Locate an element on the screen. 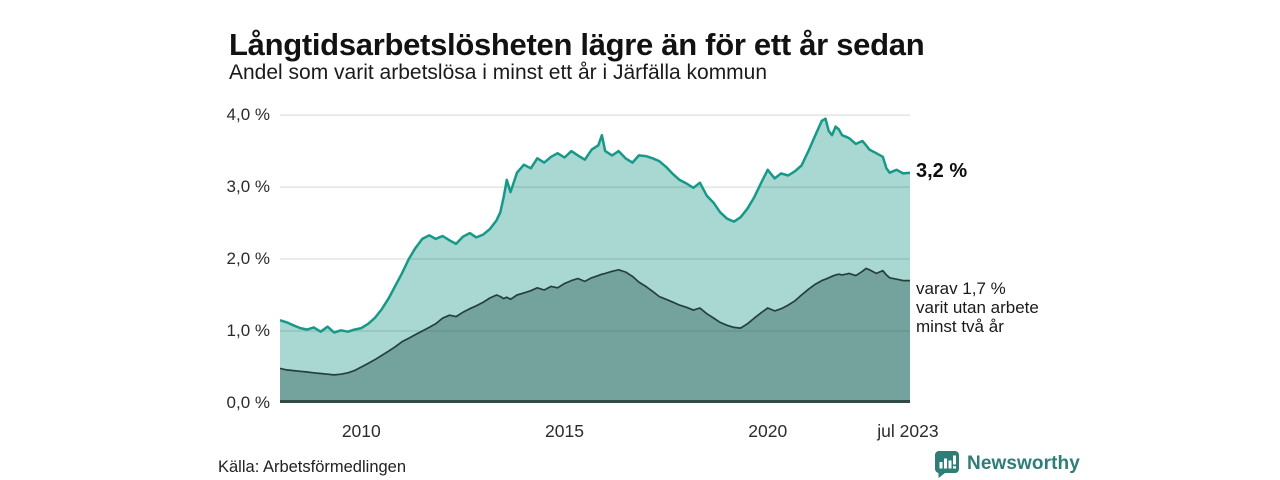 The width and height of the screenshot is (1280, 480). two-year-area is located at coordinates (595, 335).